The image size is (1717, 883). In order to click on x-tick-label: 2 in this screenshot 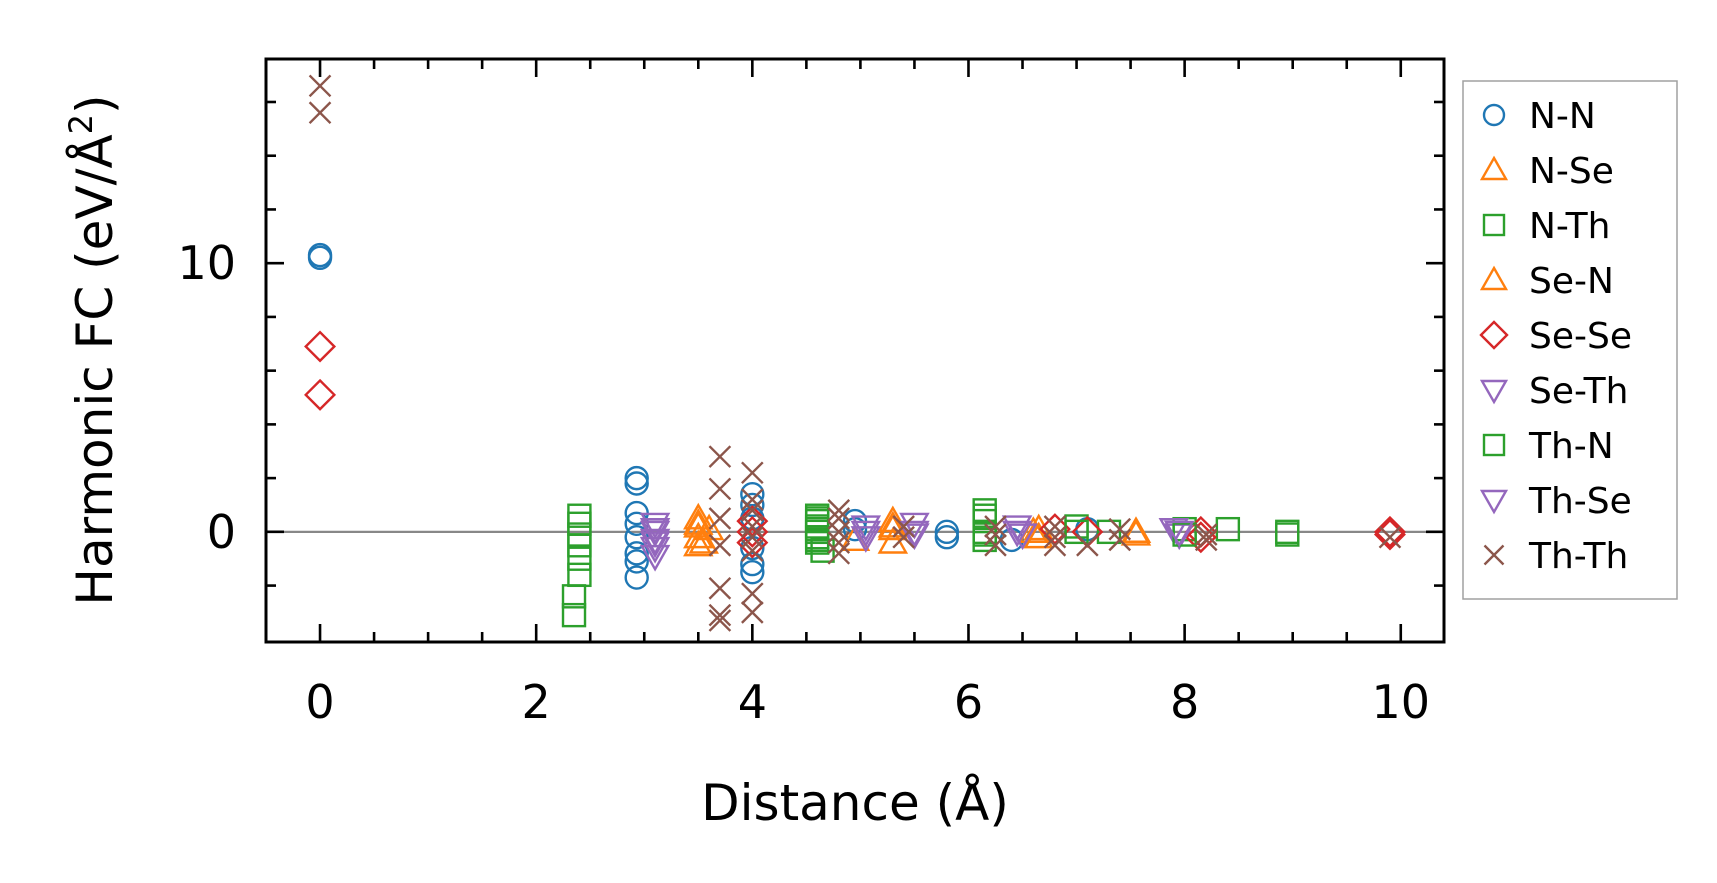, I will do `click(536, 702)`.